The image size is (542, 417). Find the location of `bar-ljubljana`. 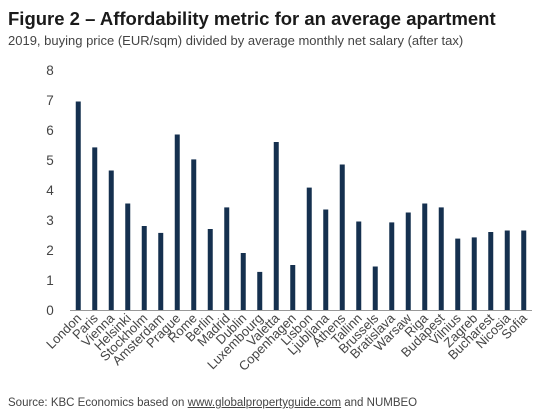

bar-ljubljana is located at coordinates (326, 259).